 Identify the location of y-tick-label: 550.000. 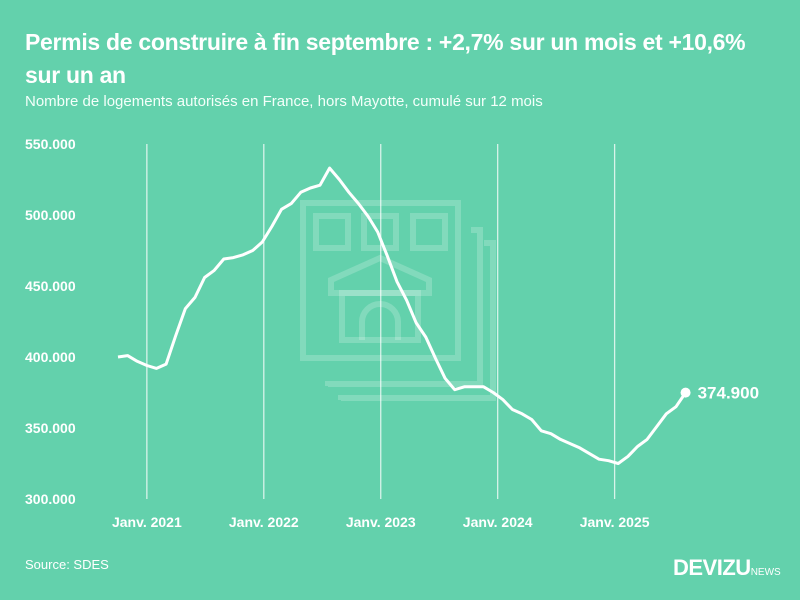
(50, 144).